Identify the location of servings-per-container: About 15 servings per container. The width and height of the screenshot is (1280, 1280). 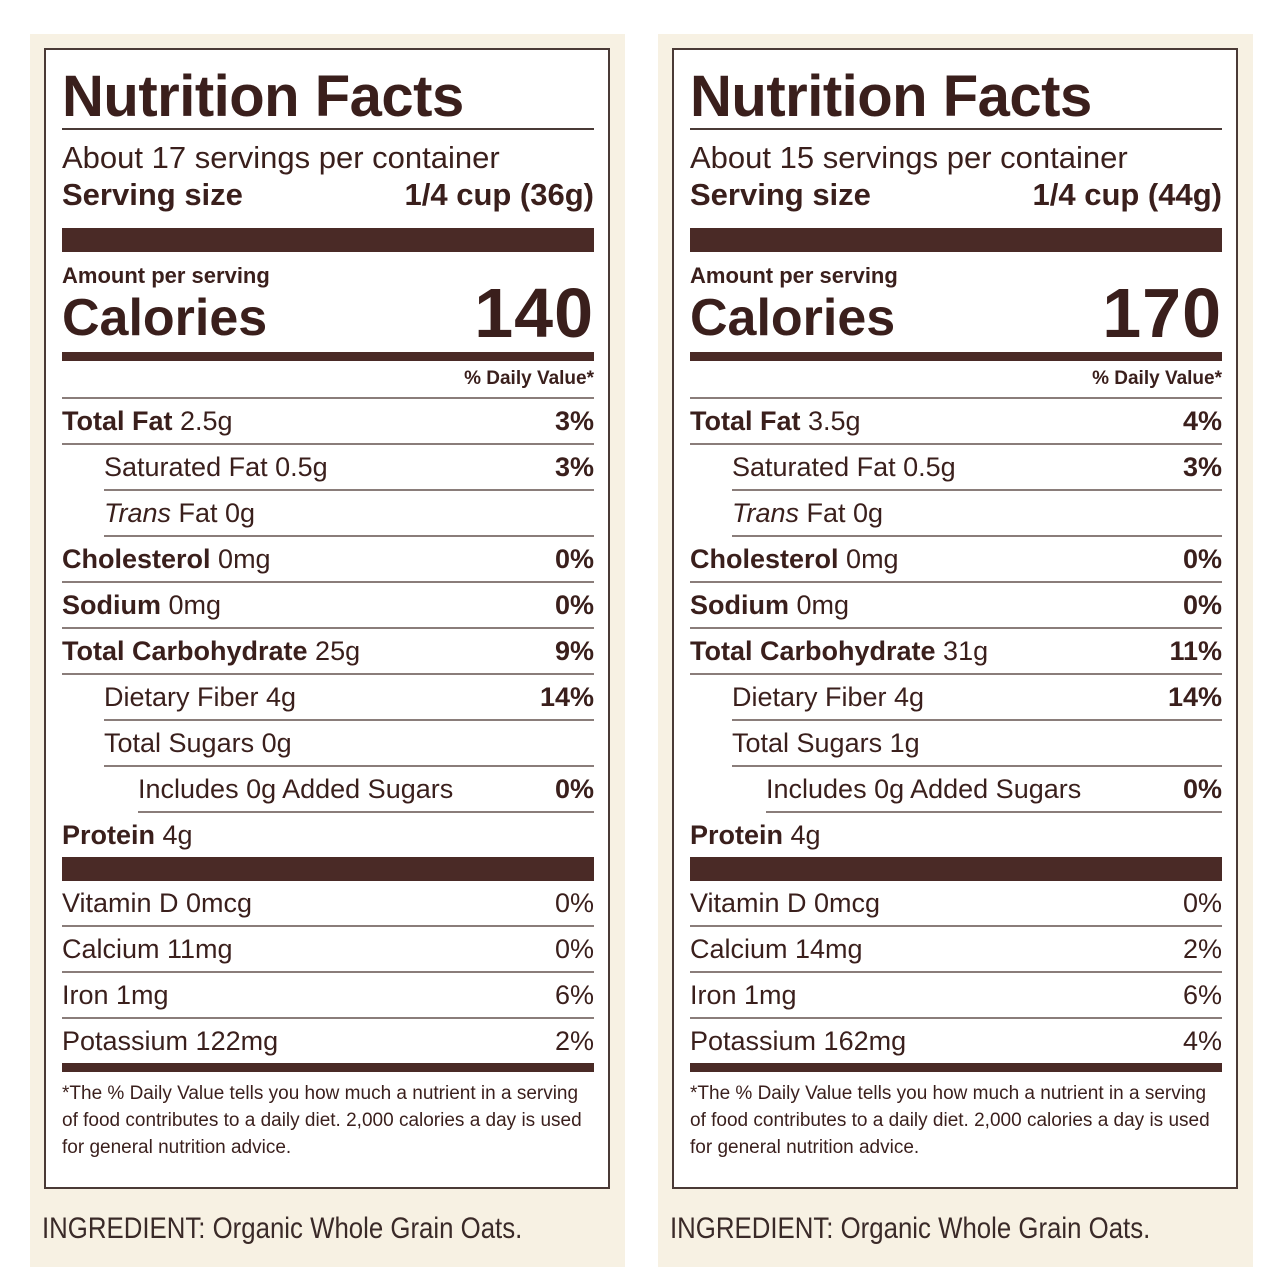
(909, 157).